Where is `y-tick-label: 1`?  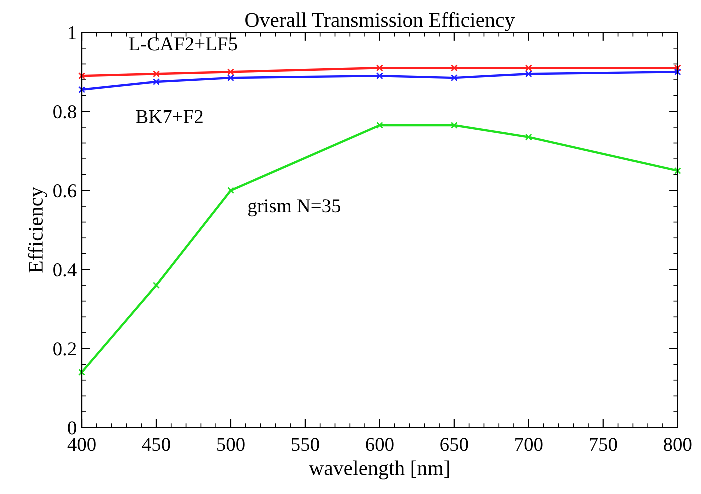 y-tick-label: 1 is located at coordinates (72, 33).